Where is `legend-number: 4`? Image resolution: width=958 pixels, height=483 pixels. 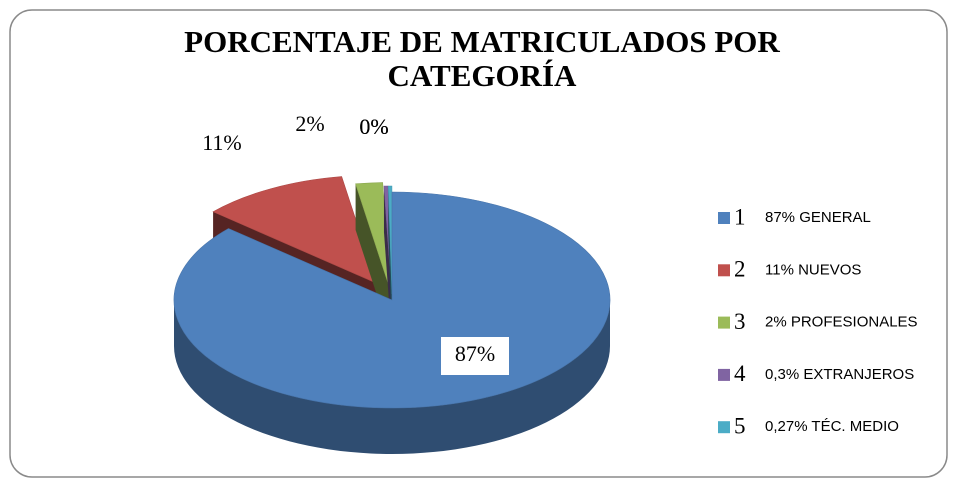 legend-number: 4 is located at coordinates (740, 373).